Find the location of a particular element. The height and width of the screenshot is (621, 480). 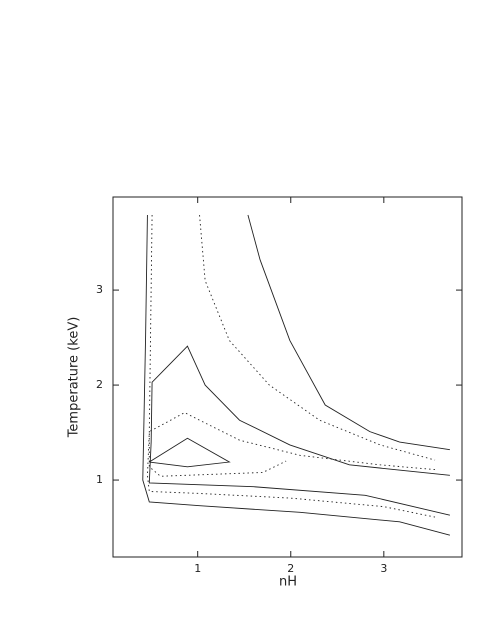

x-tick-label: 2 is located at coordinates (290, 568).